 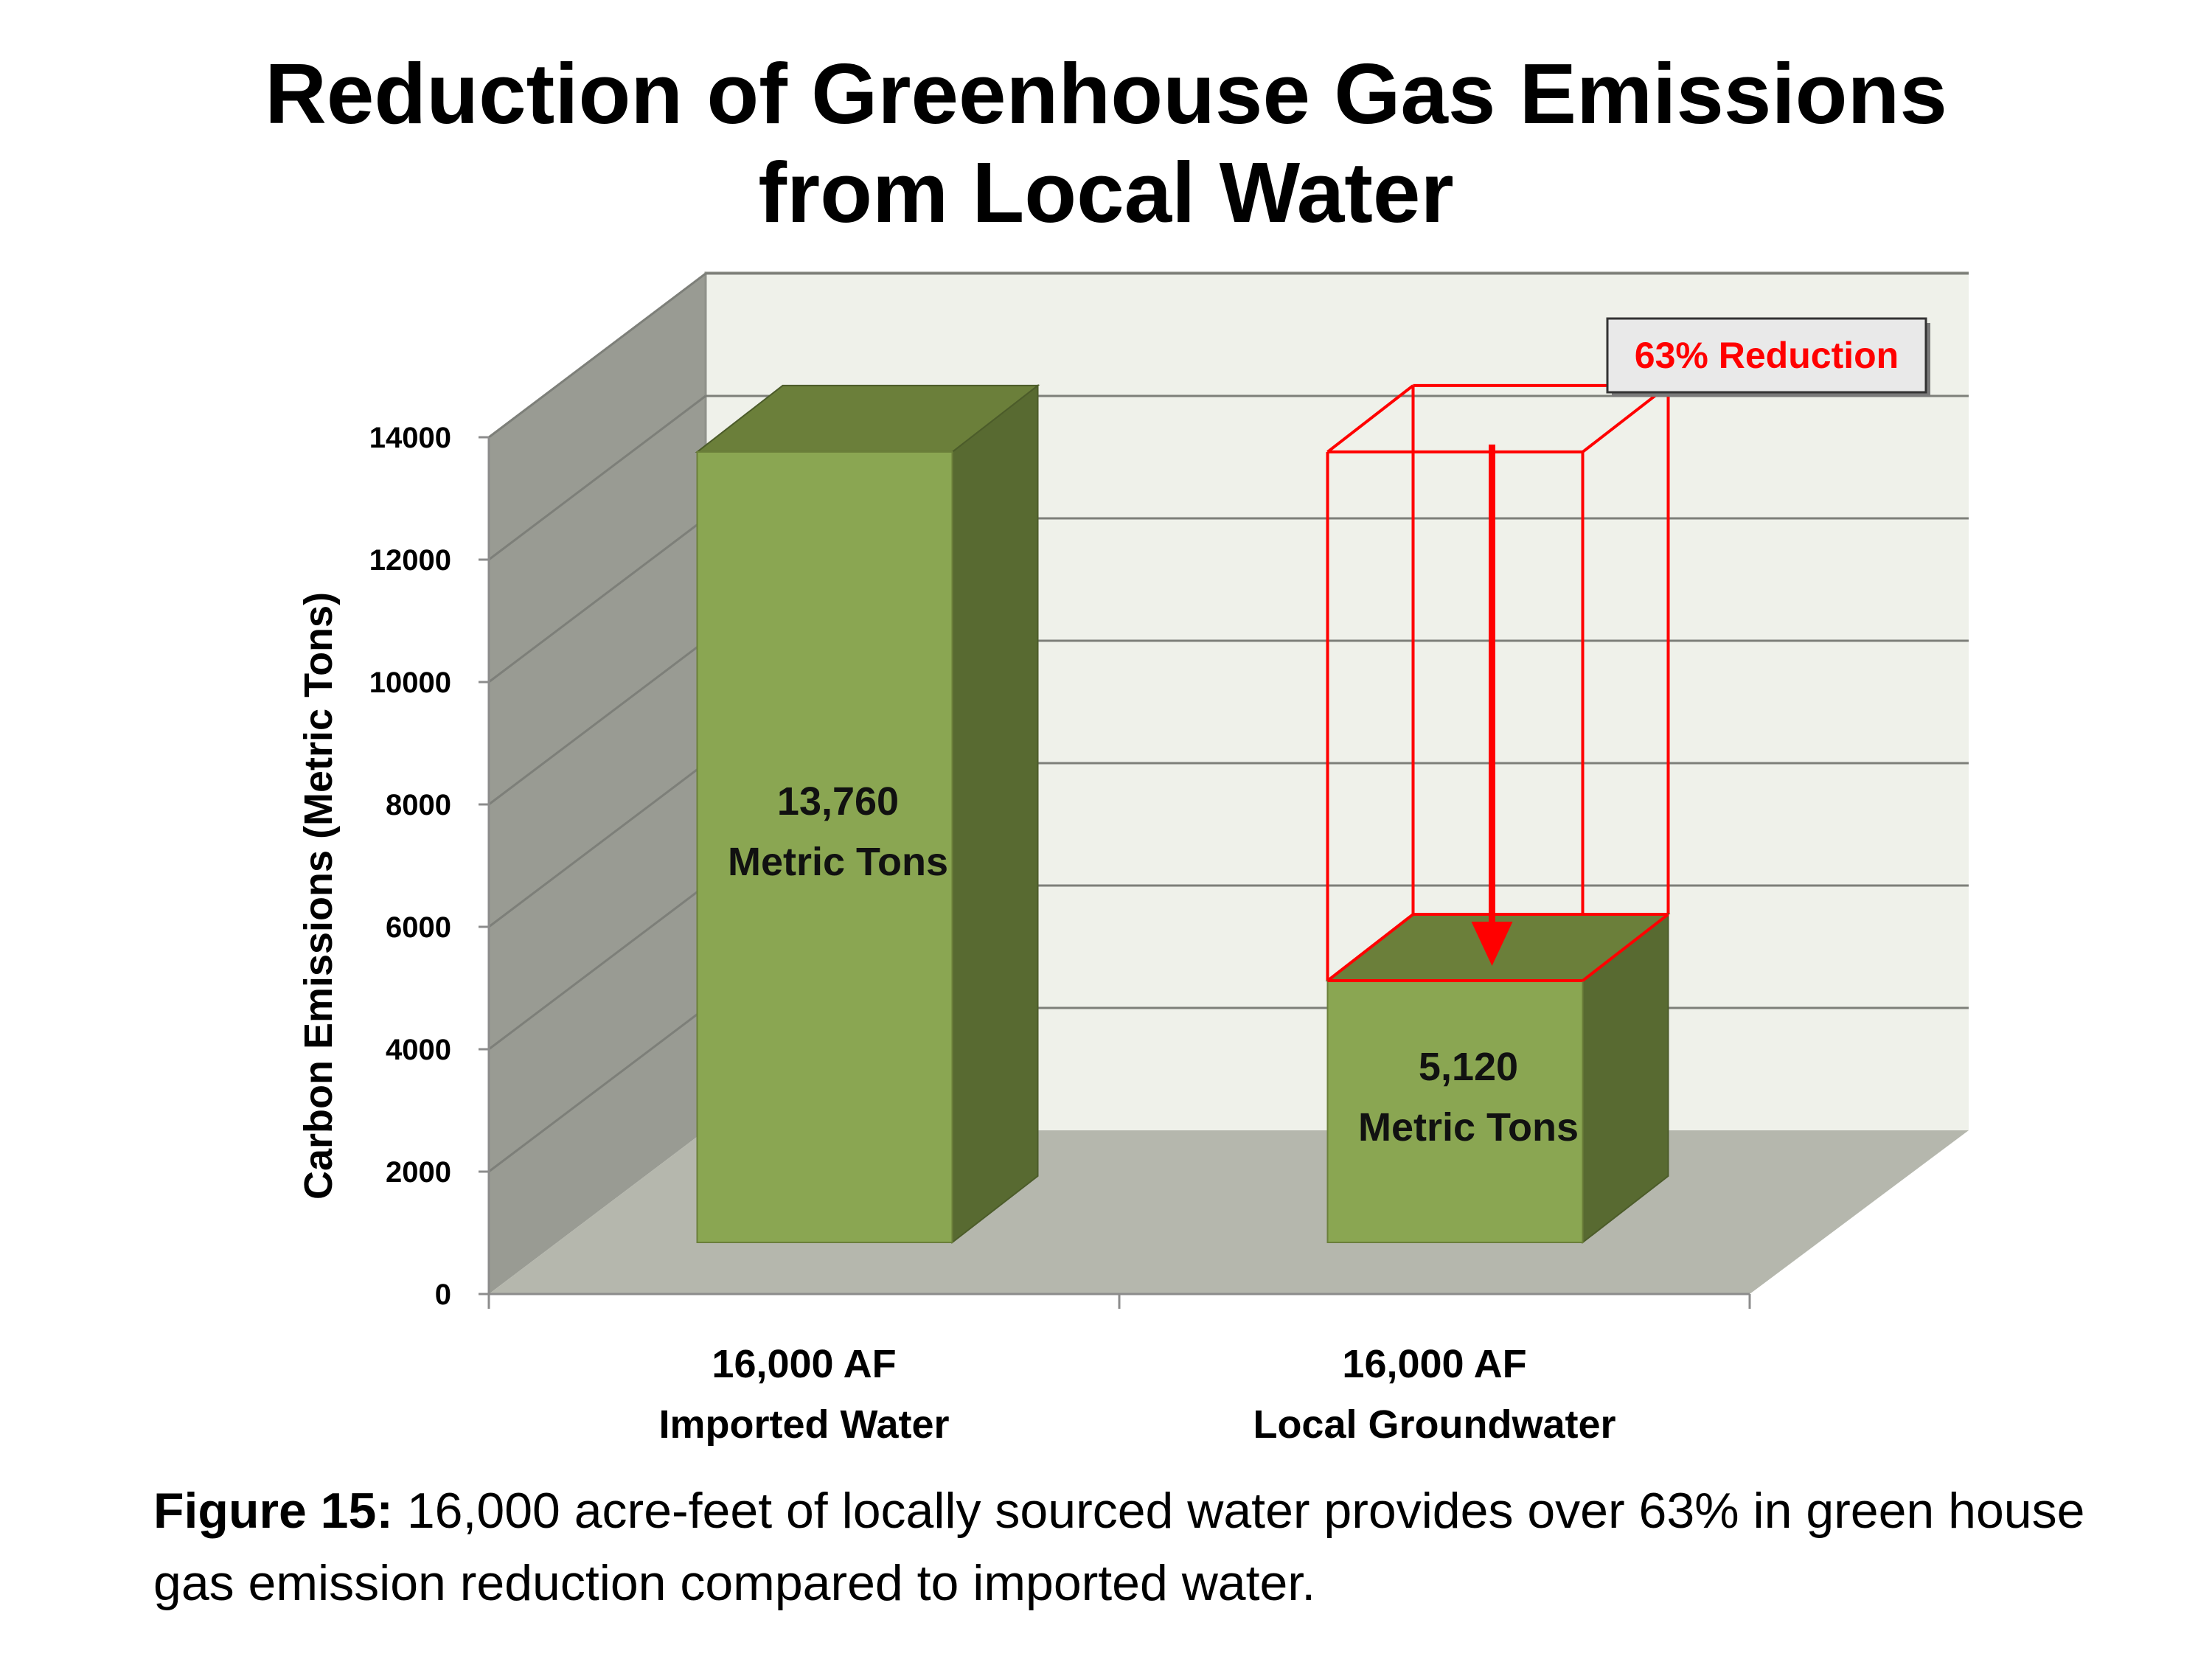 I want to click on y-tick-label: 4000, so click(x=418, y=1050).